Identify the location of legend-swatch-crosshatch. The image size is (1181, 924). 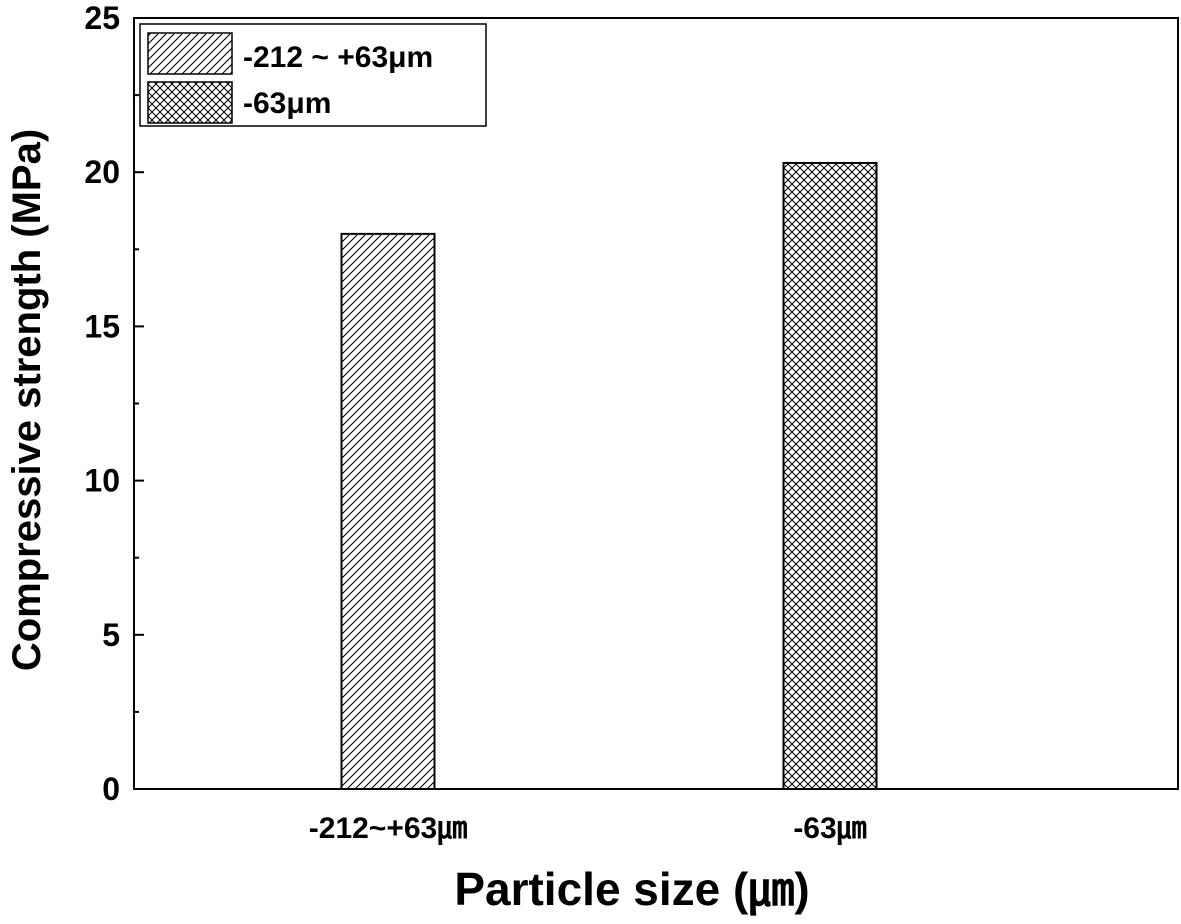
(190, 102).